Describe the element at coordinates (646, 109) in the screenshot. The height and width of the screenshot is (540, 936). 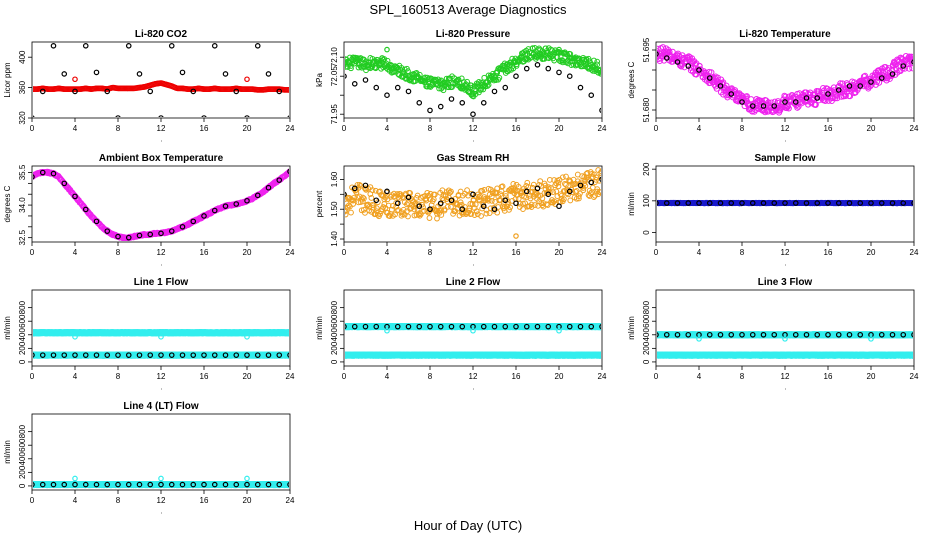
I see `y-tick-label: 51.680` at that location.